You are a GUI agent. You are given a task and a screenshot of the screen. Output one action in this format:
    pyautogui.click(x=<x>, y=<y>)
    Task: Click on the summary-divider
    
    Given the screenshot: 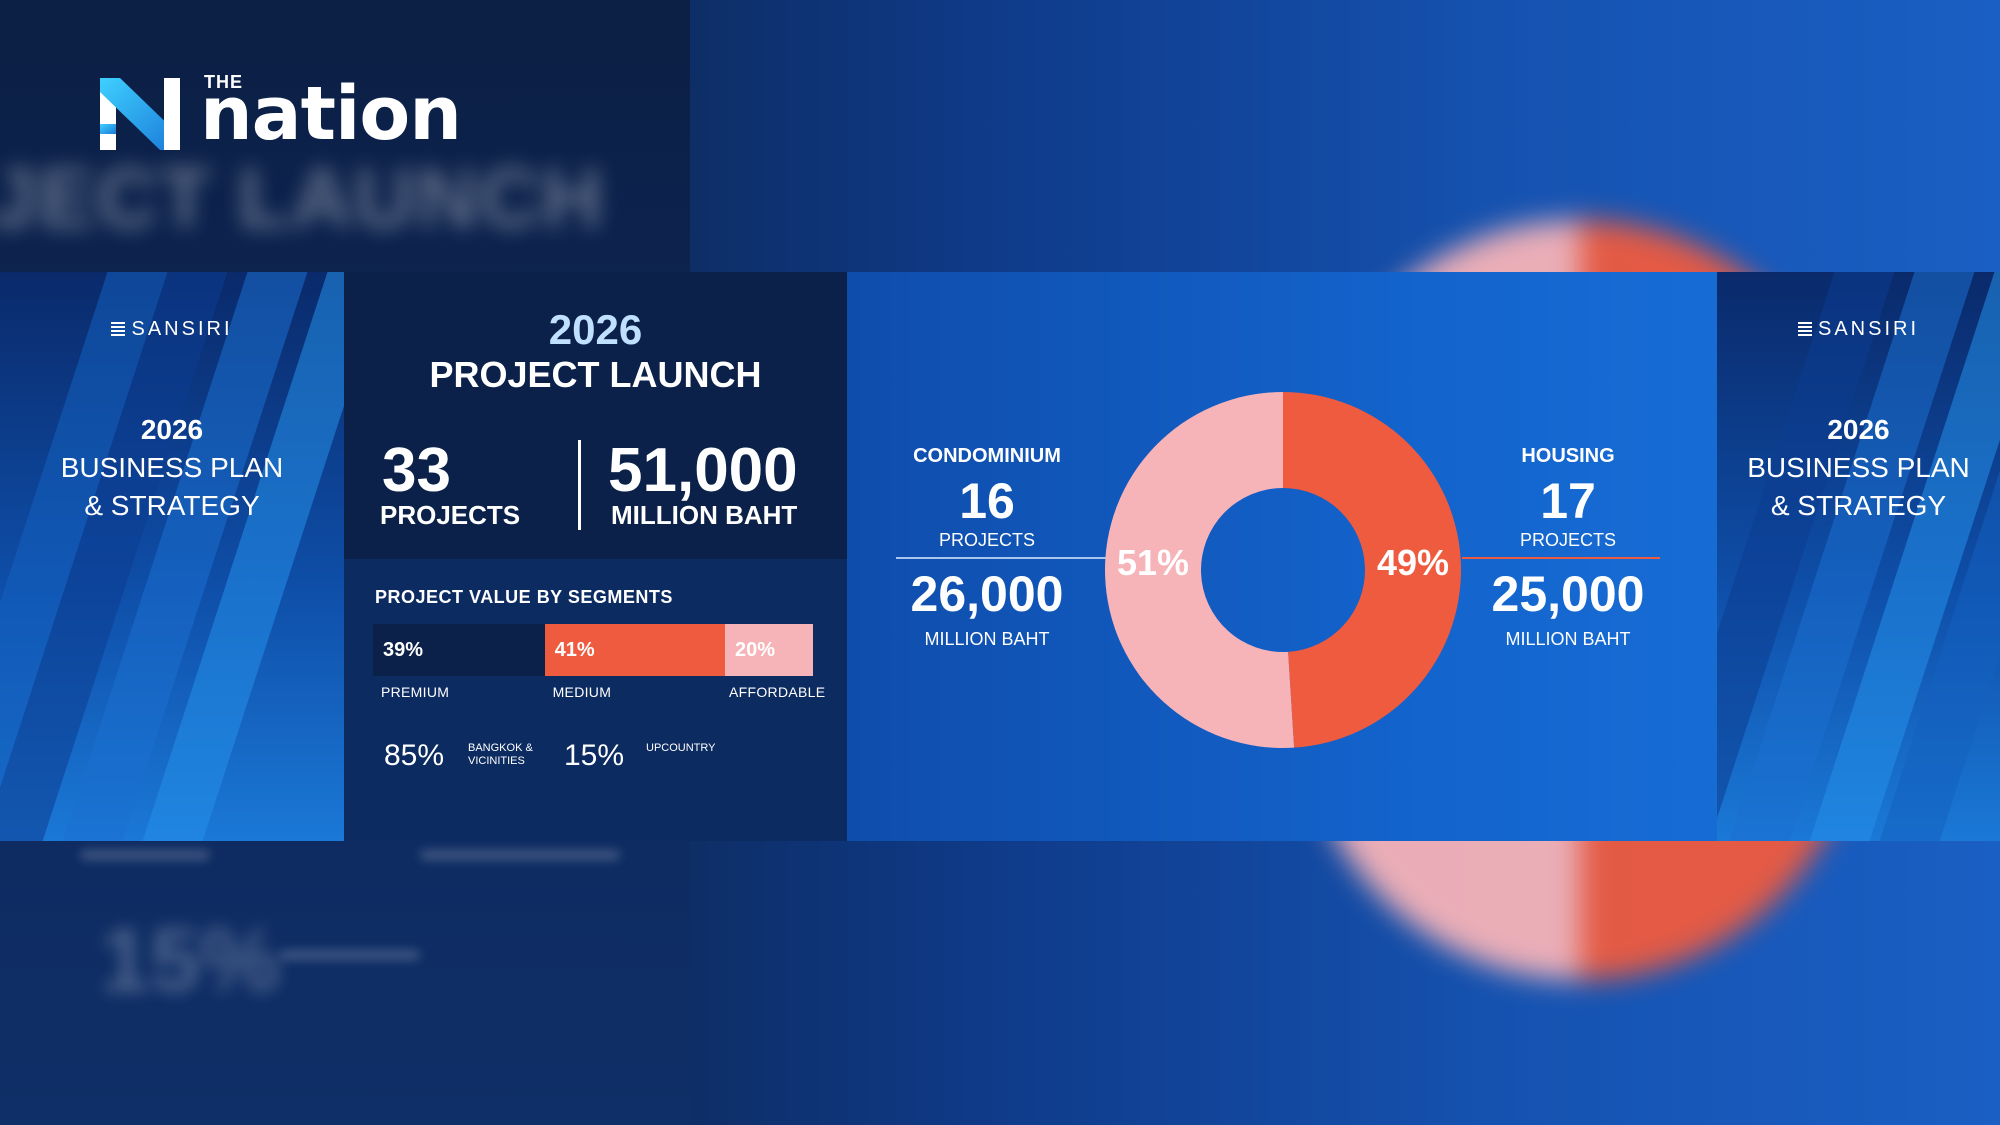 What is the action you would take?
    pyautogui.click(x=579, y=485)
    